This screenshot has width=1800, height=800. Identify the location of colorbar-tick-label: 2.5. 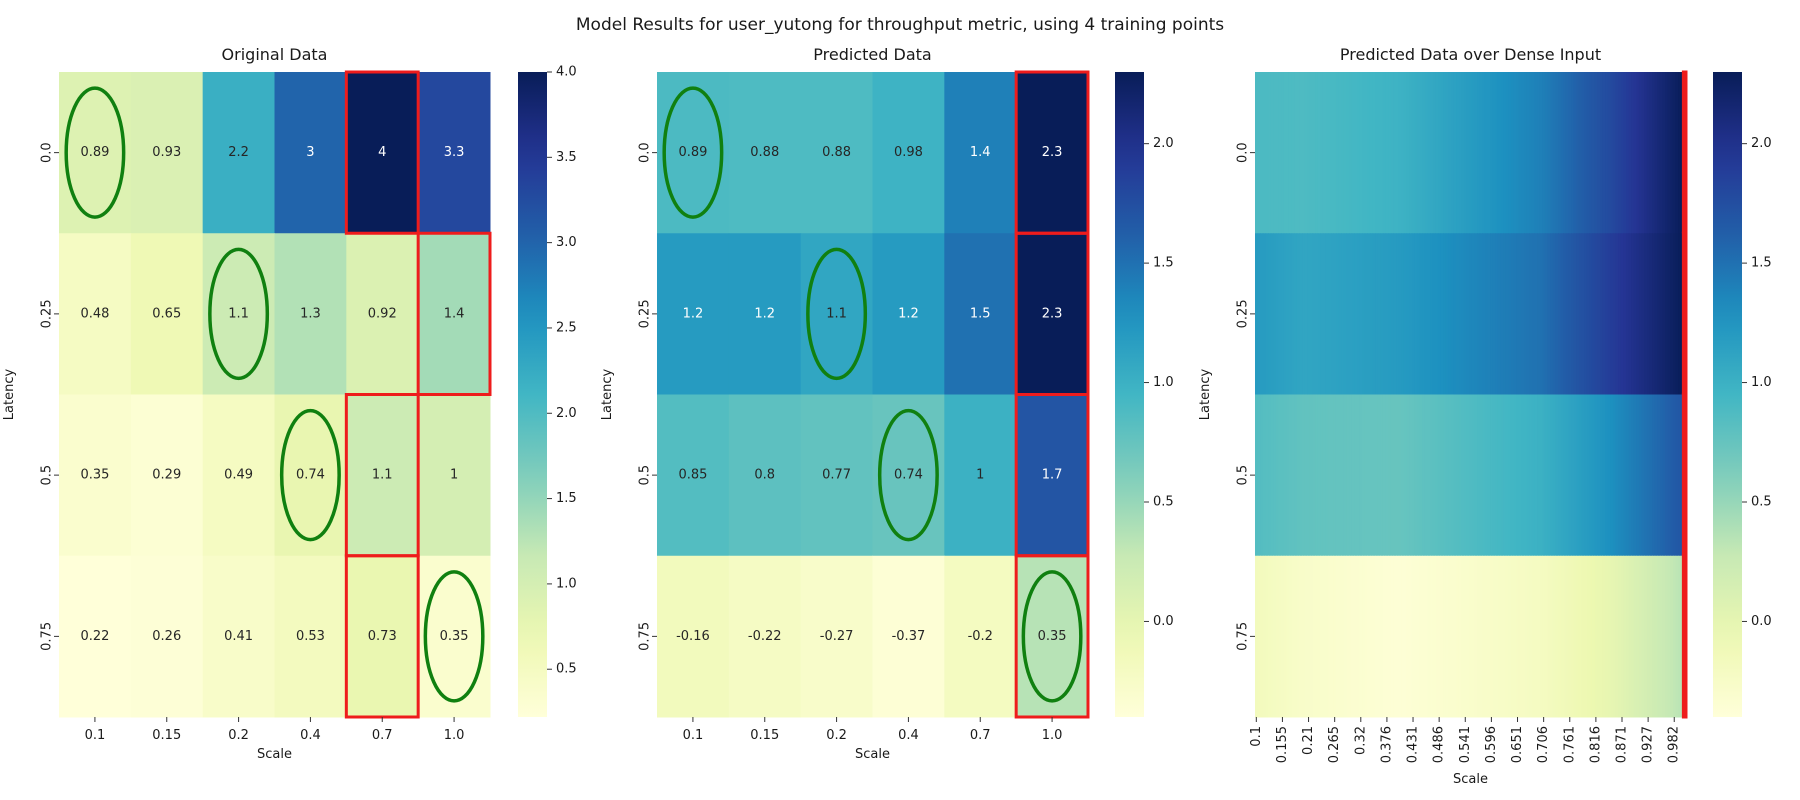
(566, 327).